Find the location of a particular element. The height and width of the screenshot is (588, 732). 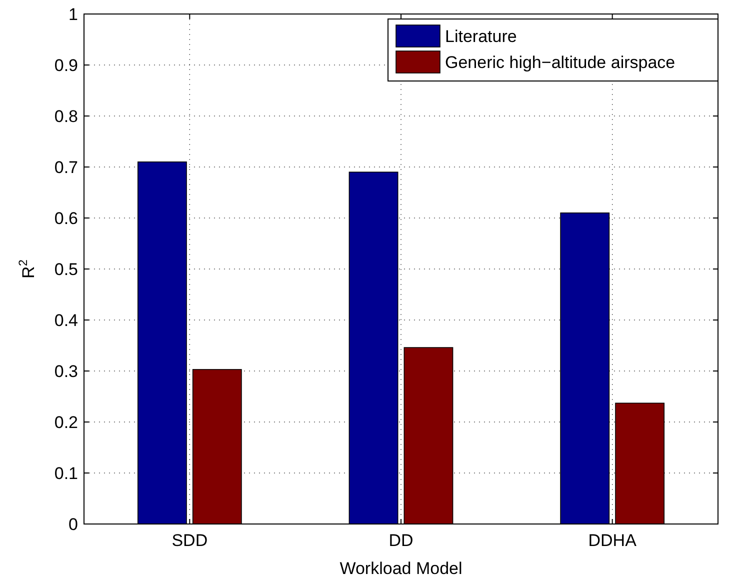

legend-label: Literature is located at coordinates (481, 36).